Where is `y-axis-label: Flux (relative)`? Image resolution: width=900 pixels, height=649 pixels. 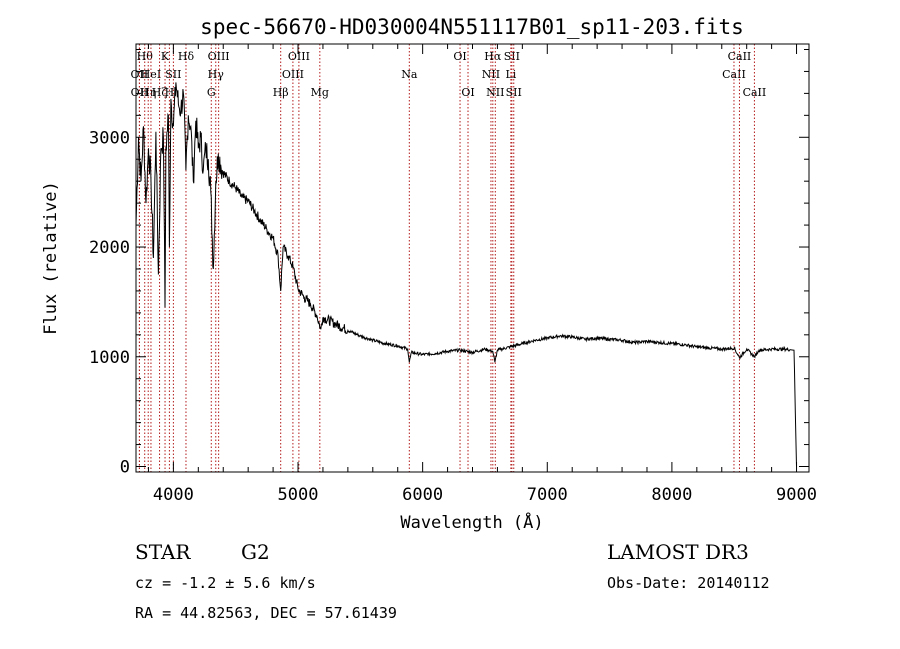 y-axis-label: Flux (relative) is located at coordinates (51, 258).